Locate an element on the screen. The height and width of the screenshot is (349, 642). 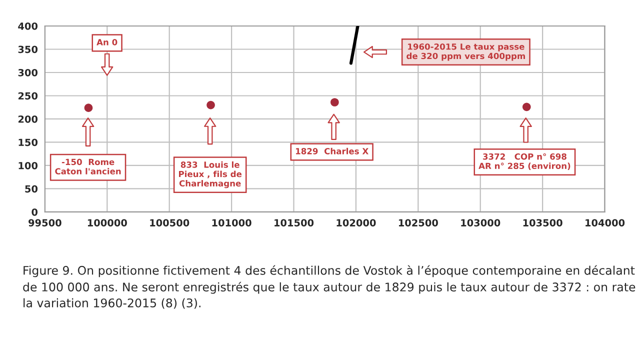
x-tick-label: 103000 is located at coordinates (480, 222).